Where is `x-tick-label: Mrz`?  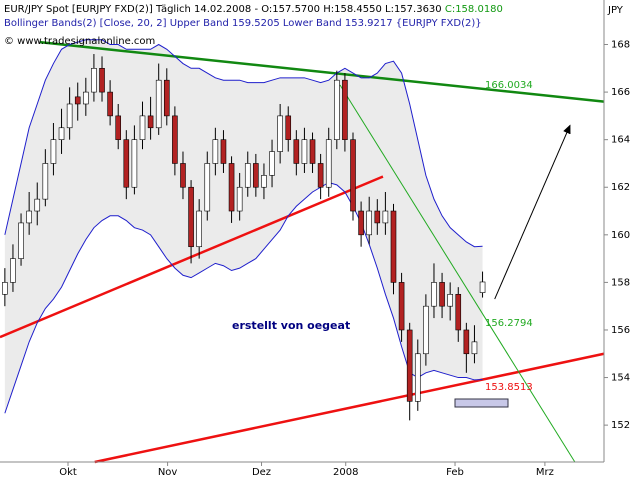
x-tick-label: Mrz is located at coordinates (545, 472).